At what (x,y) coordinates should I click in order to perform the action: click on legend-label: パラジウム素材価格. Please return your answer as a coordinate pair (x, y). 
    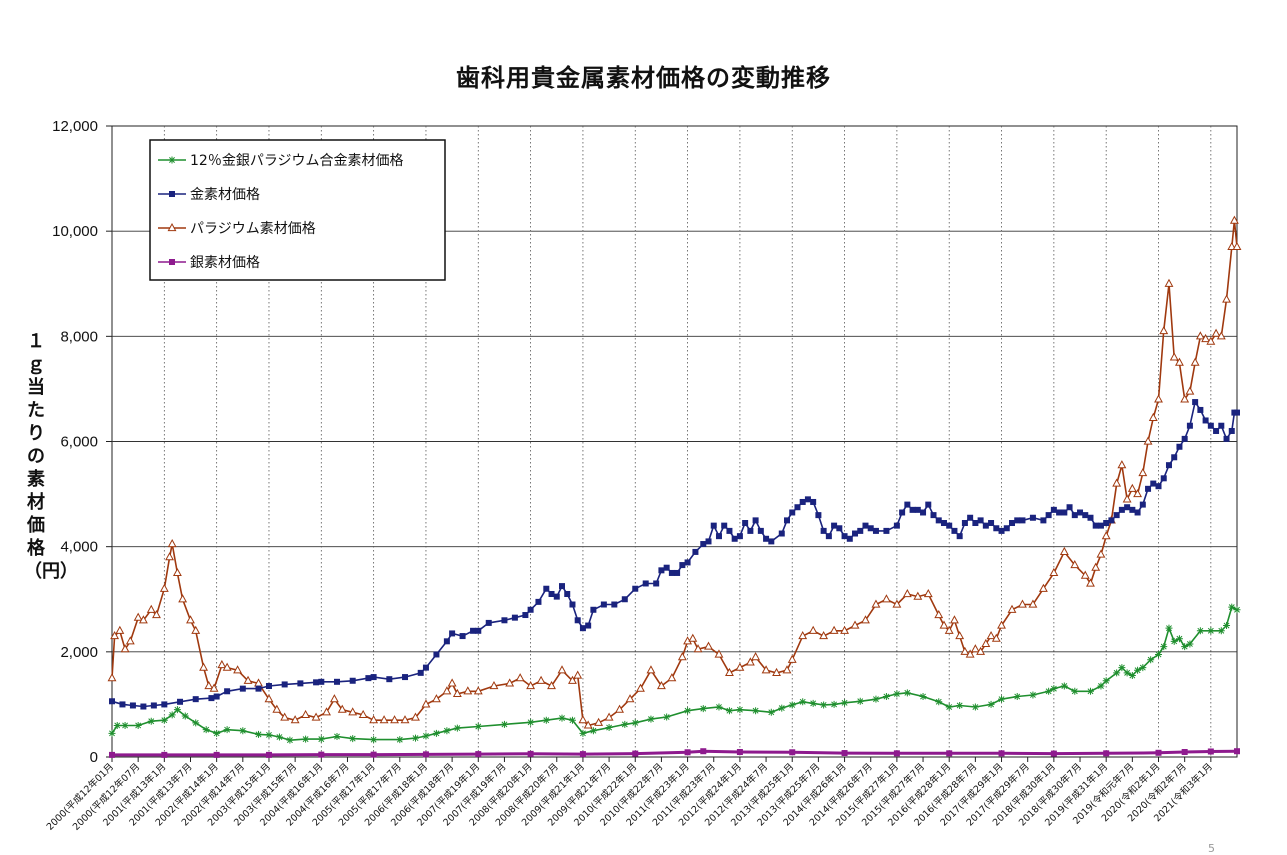
    Looking at the image, I should click on (253, 229).